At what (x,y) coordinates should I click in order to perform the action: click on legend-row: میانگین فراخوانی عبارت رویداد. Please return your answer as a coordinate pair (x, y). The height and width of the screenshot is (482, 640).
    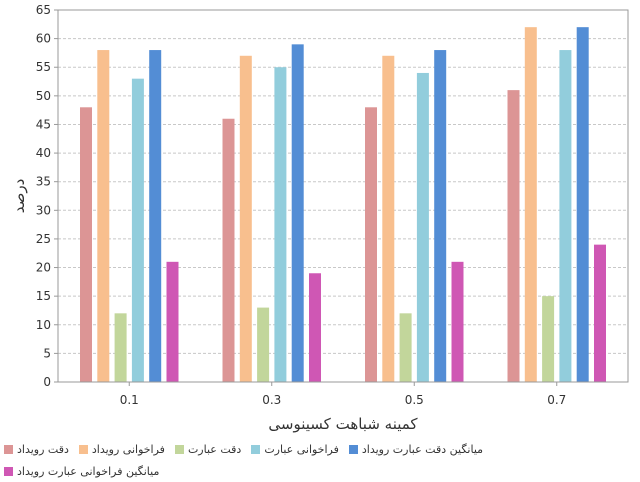
    Looking at the image, I should click on (320, 471).